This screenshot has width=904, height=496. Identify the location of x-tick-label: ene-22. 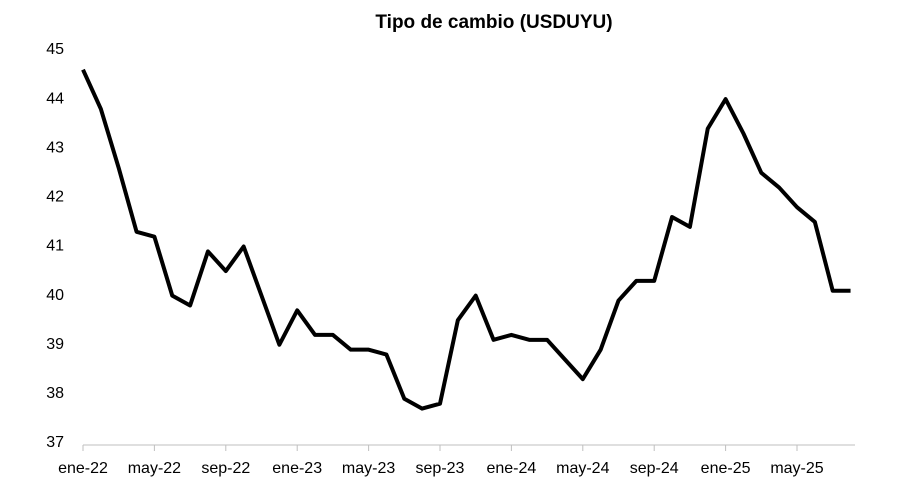
(83, 468).